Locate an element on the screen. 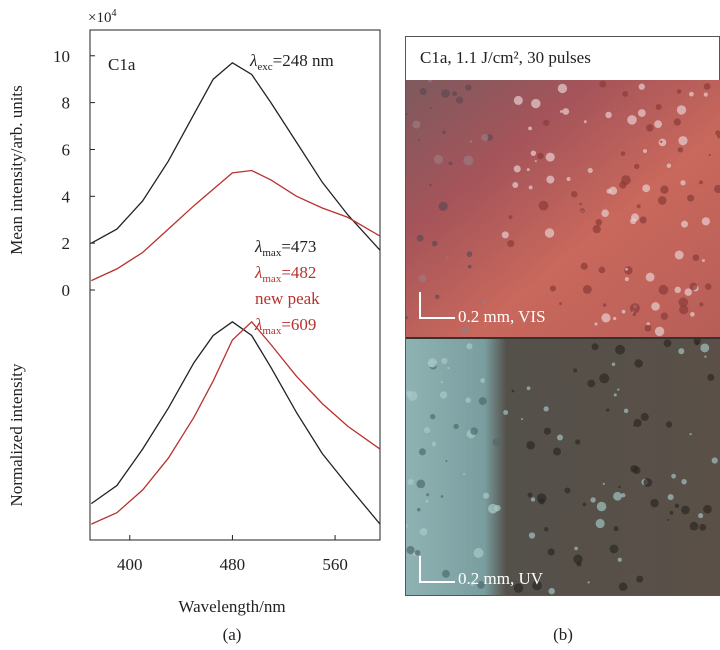 Image resolution: width=720 pixels, height=650 pixels. annotation: λmax=473 is located at coordinates (285, 248).